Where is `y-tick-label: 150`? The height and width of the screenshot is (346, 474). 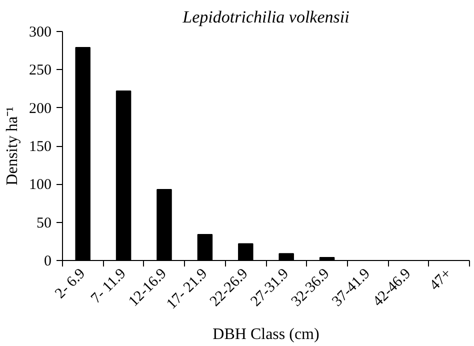
y-tick-label: 150 is located at coordinates (40, 147).